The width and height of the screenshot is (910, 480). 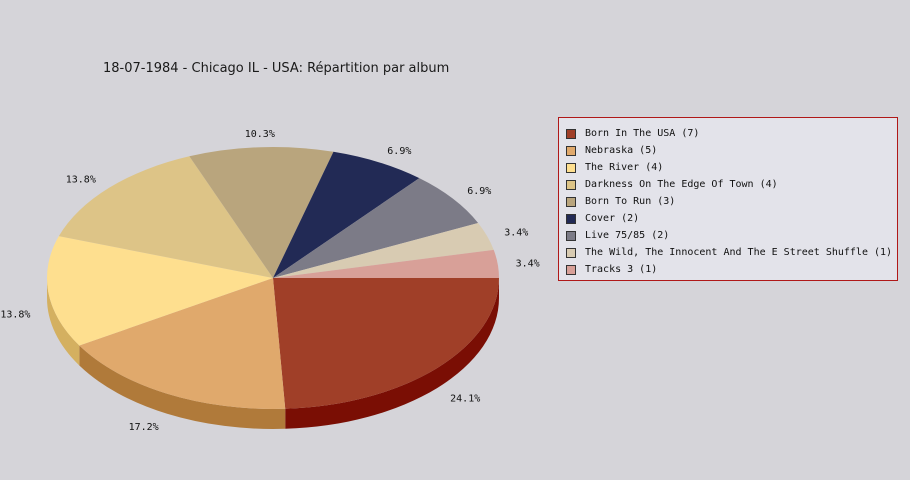 I want to click on legend-label-4: Born To Run (3), so click(x=630, y=201).